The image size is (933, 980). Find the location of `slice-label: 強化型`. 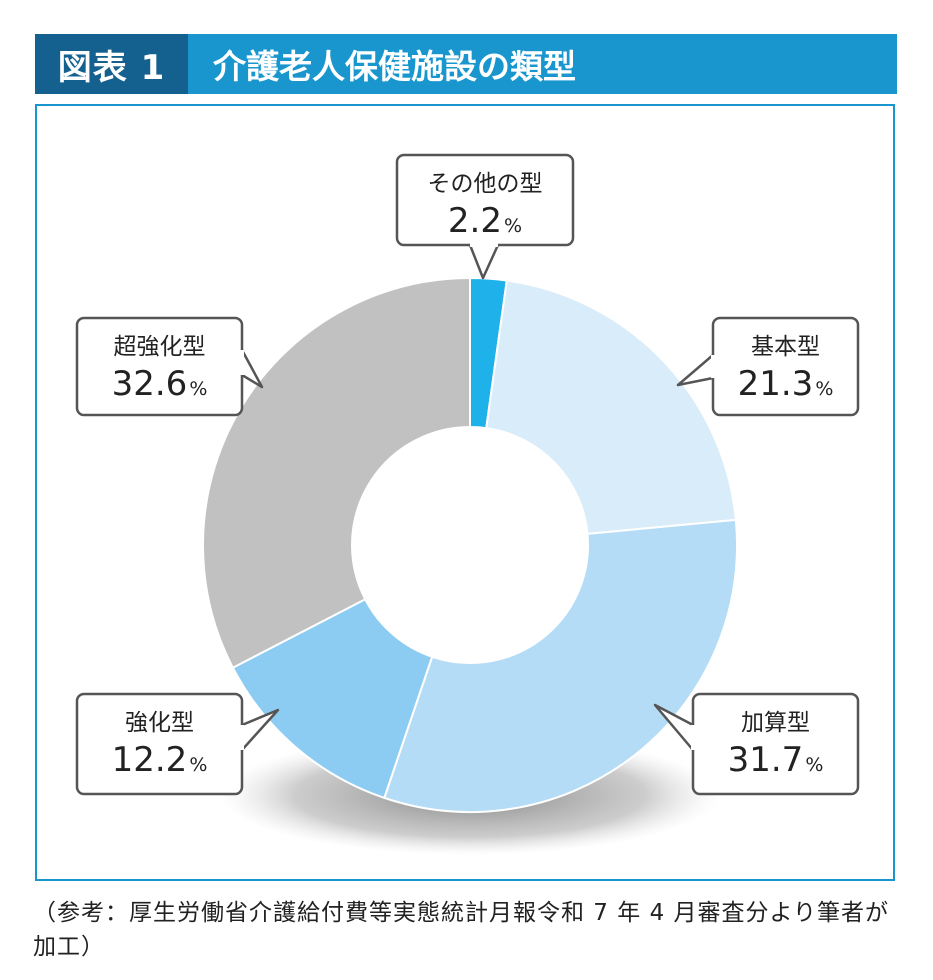

slice-label: 強化型 is located at coordinates (159, 723).